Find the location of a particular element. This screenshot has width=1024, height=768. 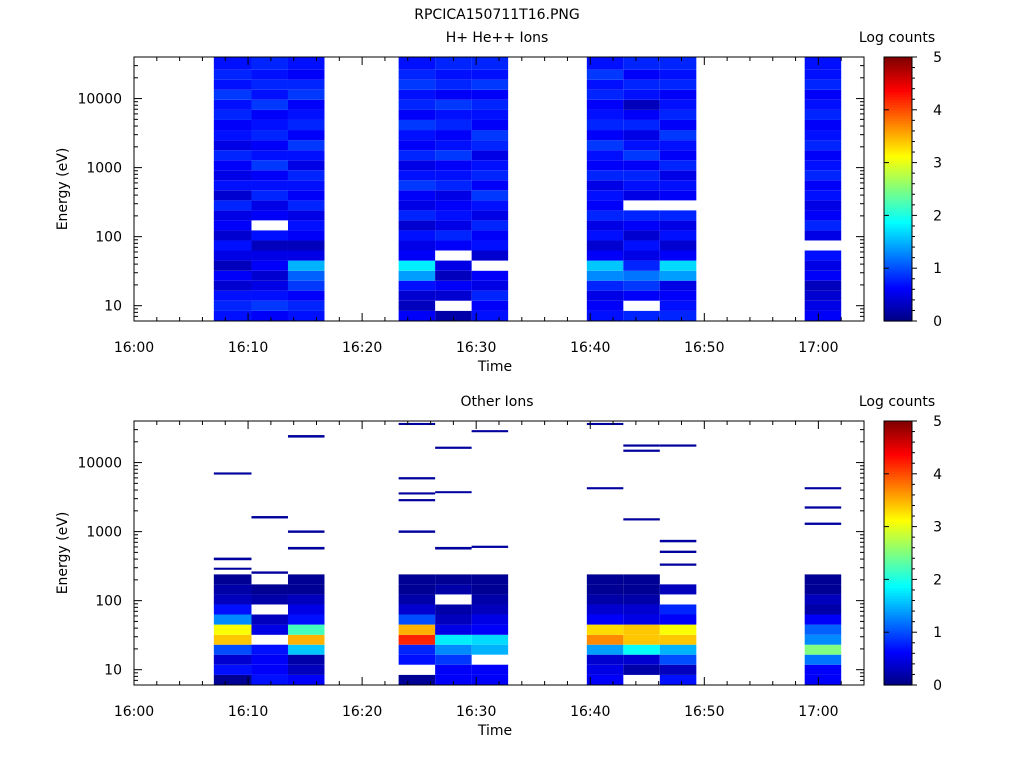

x-tick-label: 16:30 is located at coordinates (476, 348).